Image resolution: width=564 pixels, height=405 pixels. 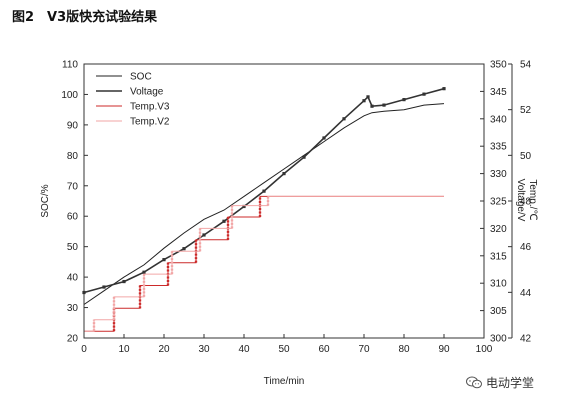 What do you see at coordinates (526, 202) in the screenshot?
I see `temp-tick-label: 48` at bounding box center [526, 202].